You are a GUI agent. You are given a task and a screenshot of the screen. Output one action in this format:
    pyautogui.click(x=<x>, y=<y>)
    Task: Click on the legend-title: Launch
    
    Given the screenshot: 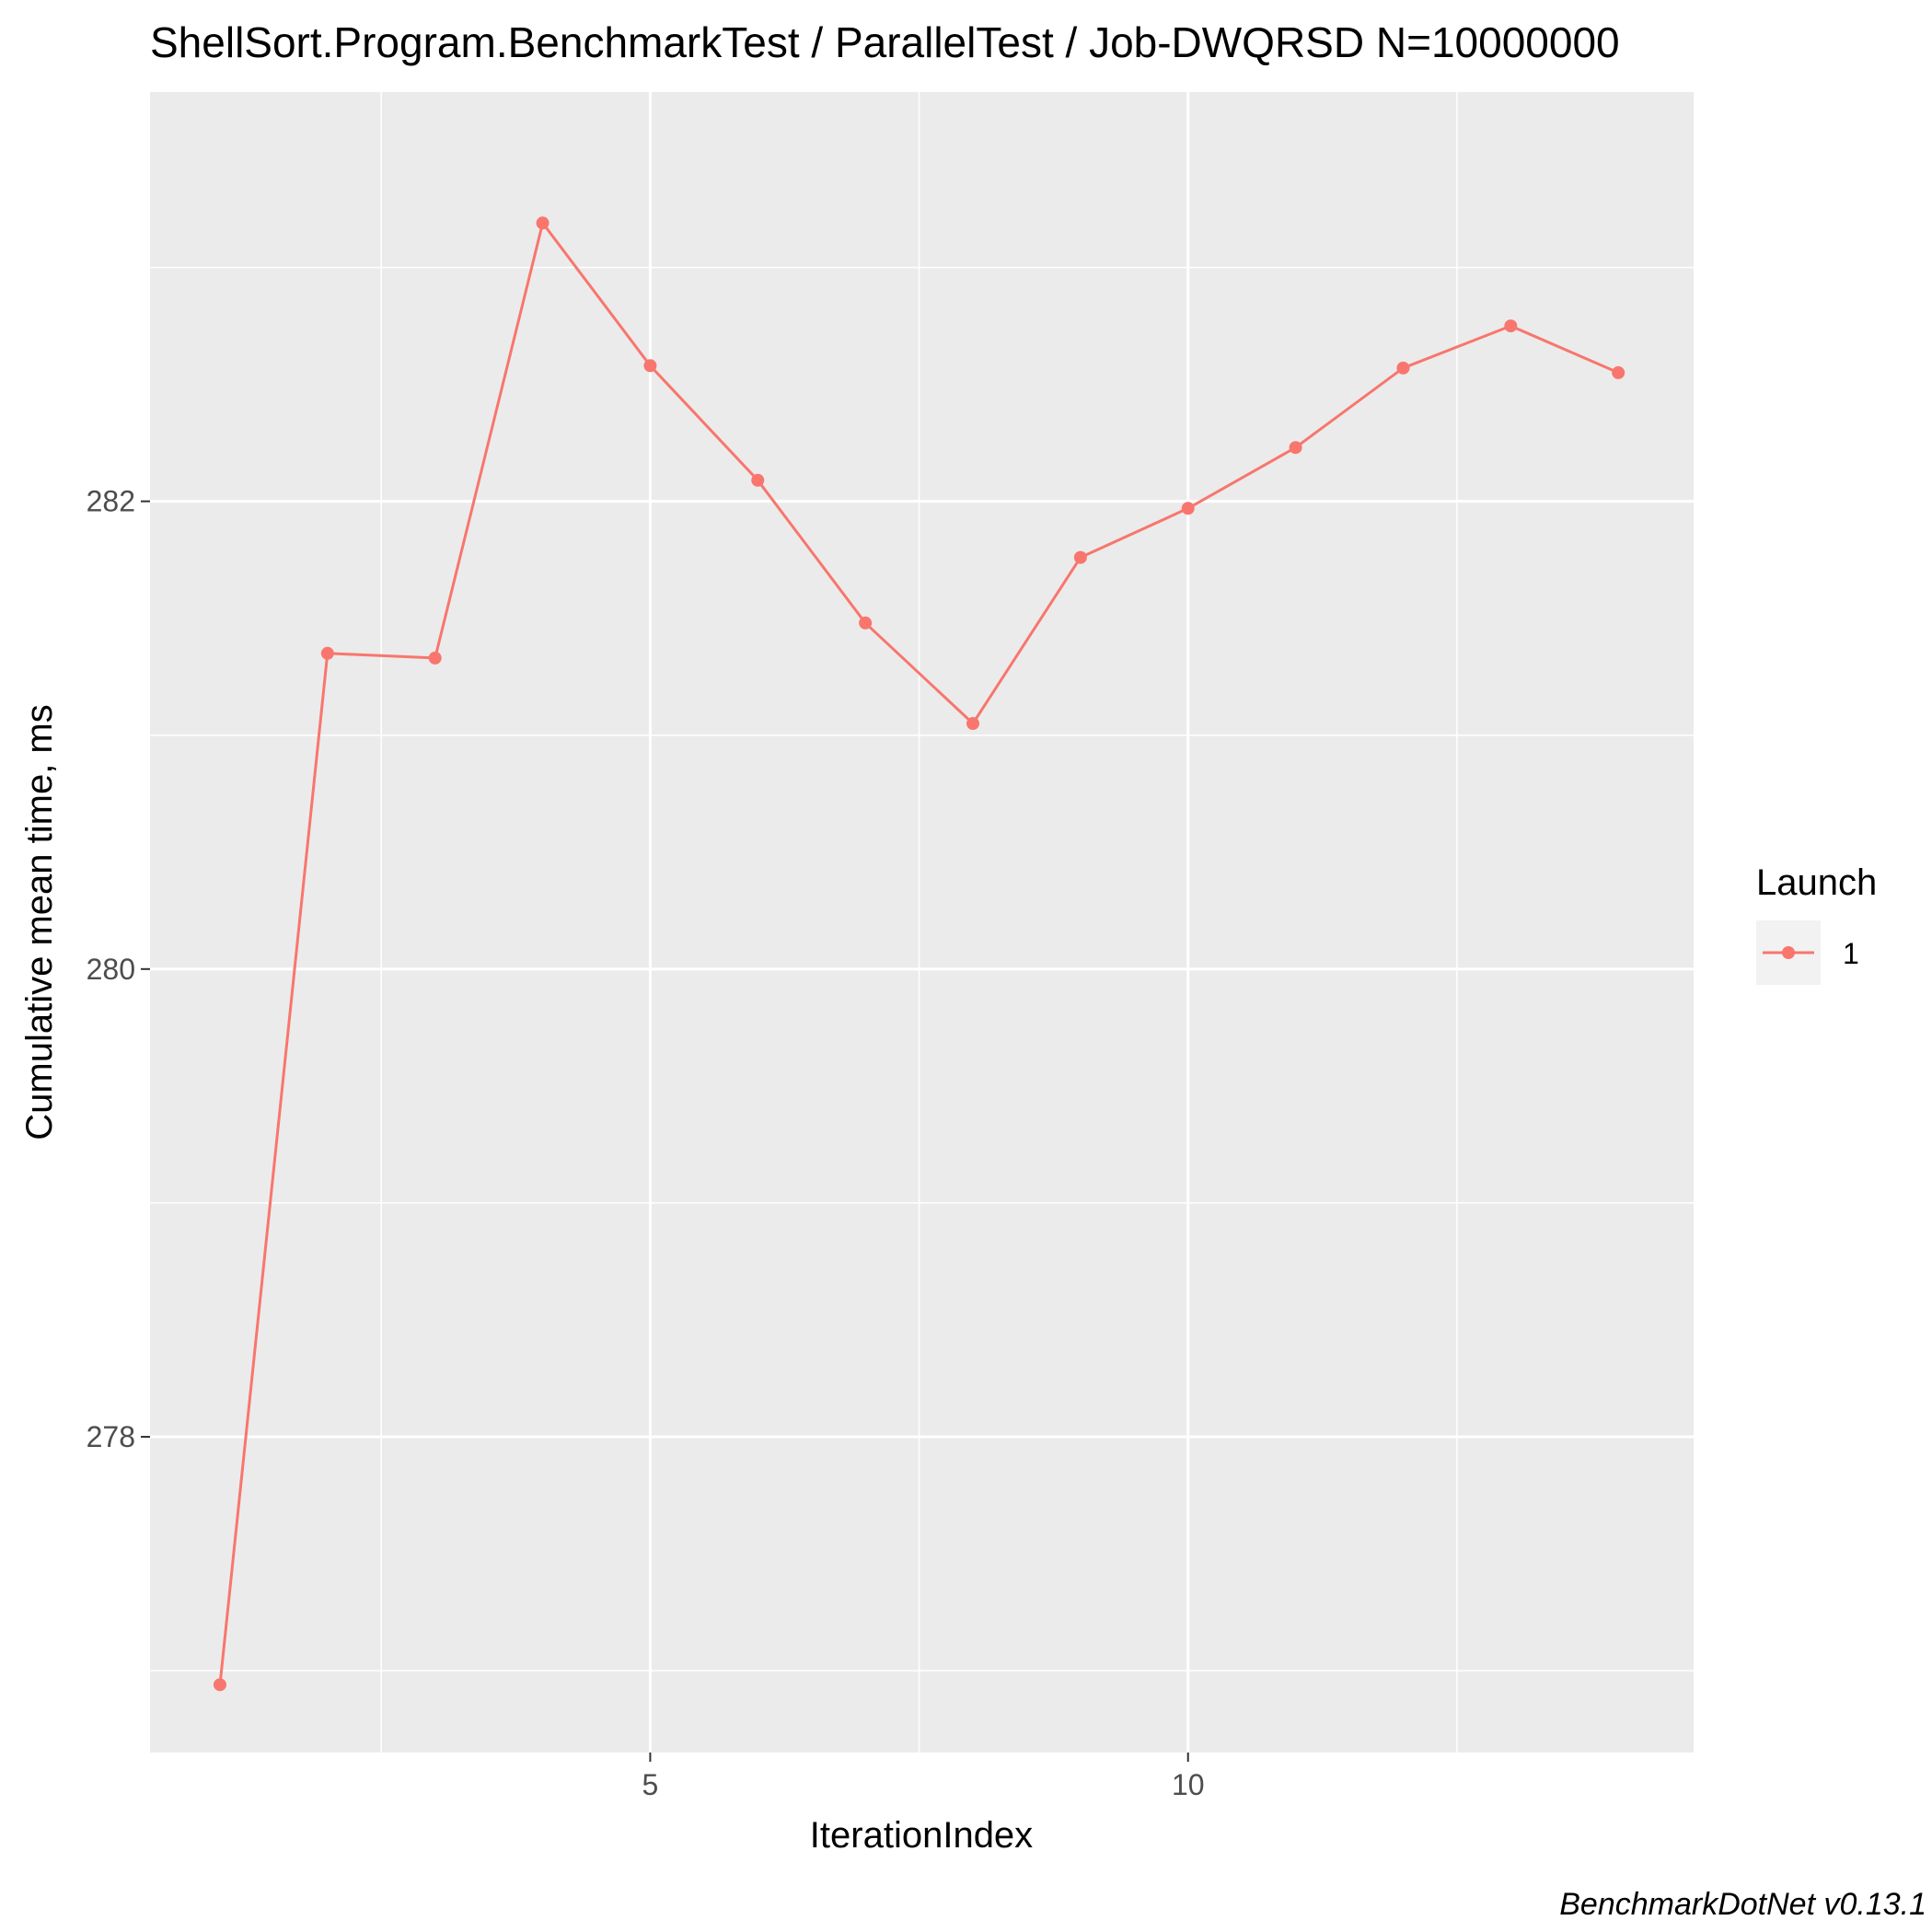 What is the action you would take?
    pyautogui.click(x=1817, y=883)
    